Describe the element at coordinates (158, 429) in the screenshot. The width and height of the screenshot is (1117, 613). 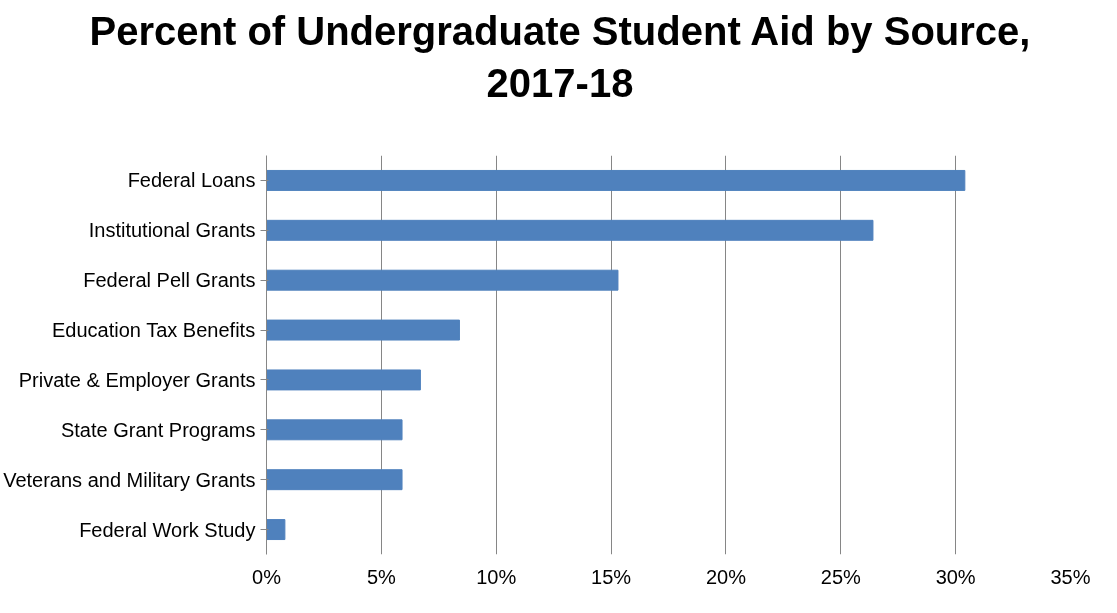
I see `y-tick-label: State Grant Programs` at that location.